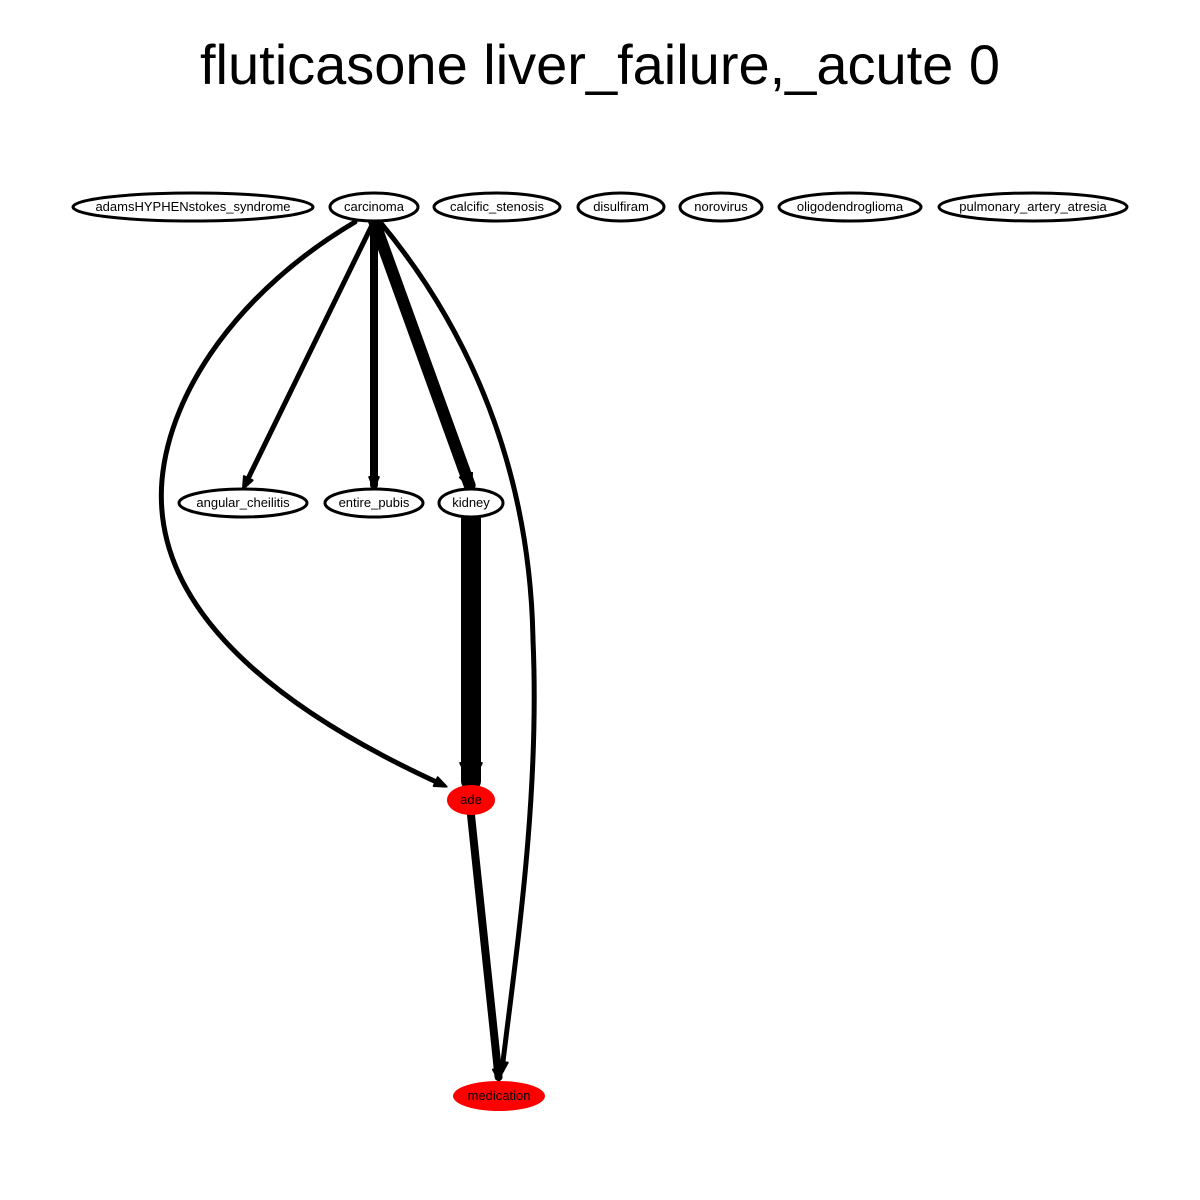 Image resolution: width=1200 pixels, height=1200 pixels. What do you see at coordinates (471, 649) in the screenshot?
I see `edge-kidney-to-ade` at bounding box center [471, 649].